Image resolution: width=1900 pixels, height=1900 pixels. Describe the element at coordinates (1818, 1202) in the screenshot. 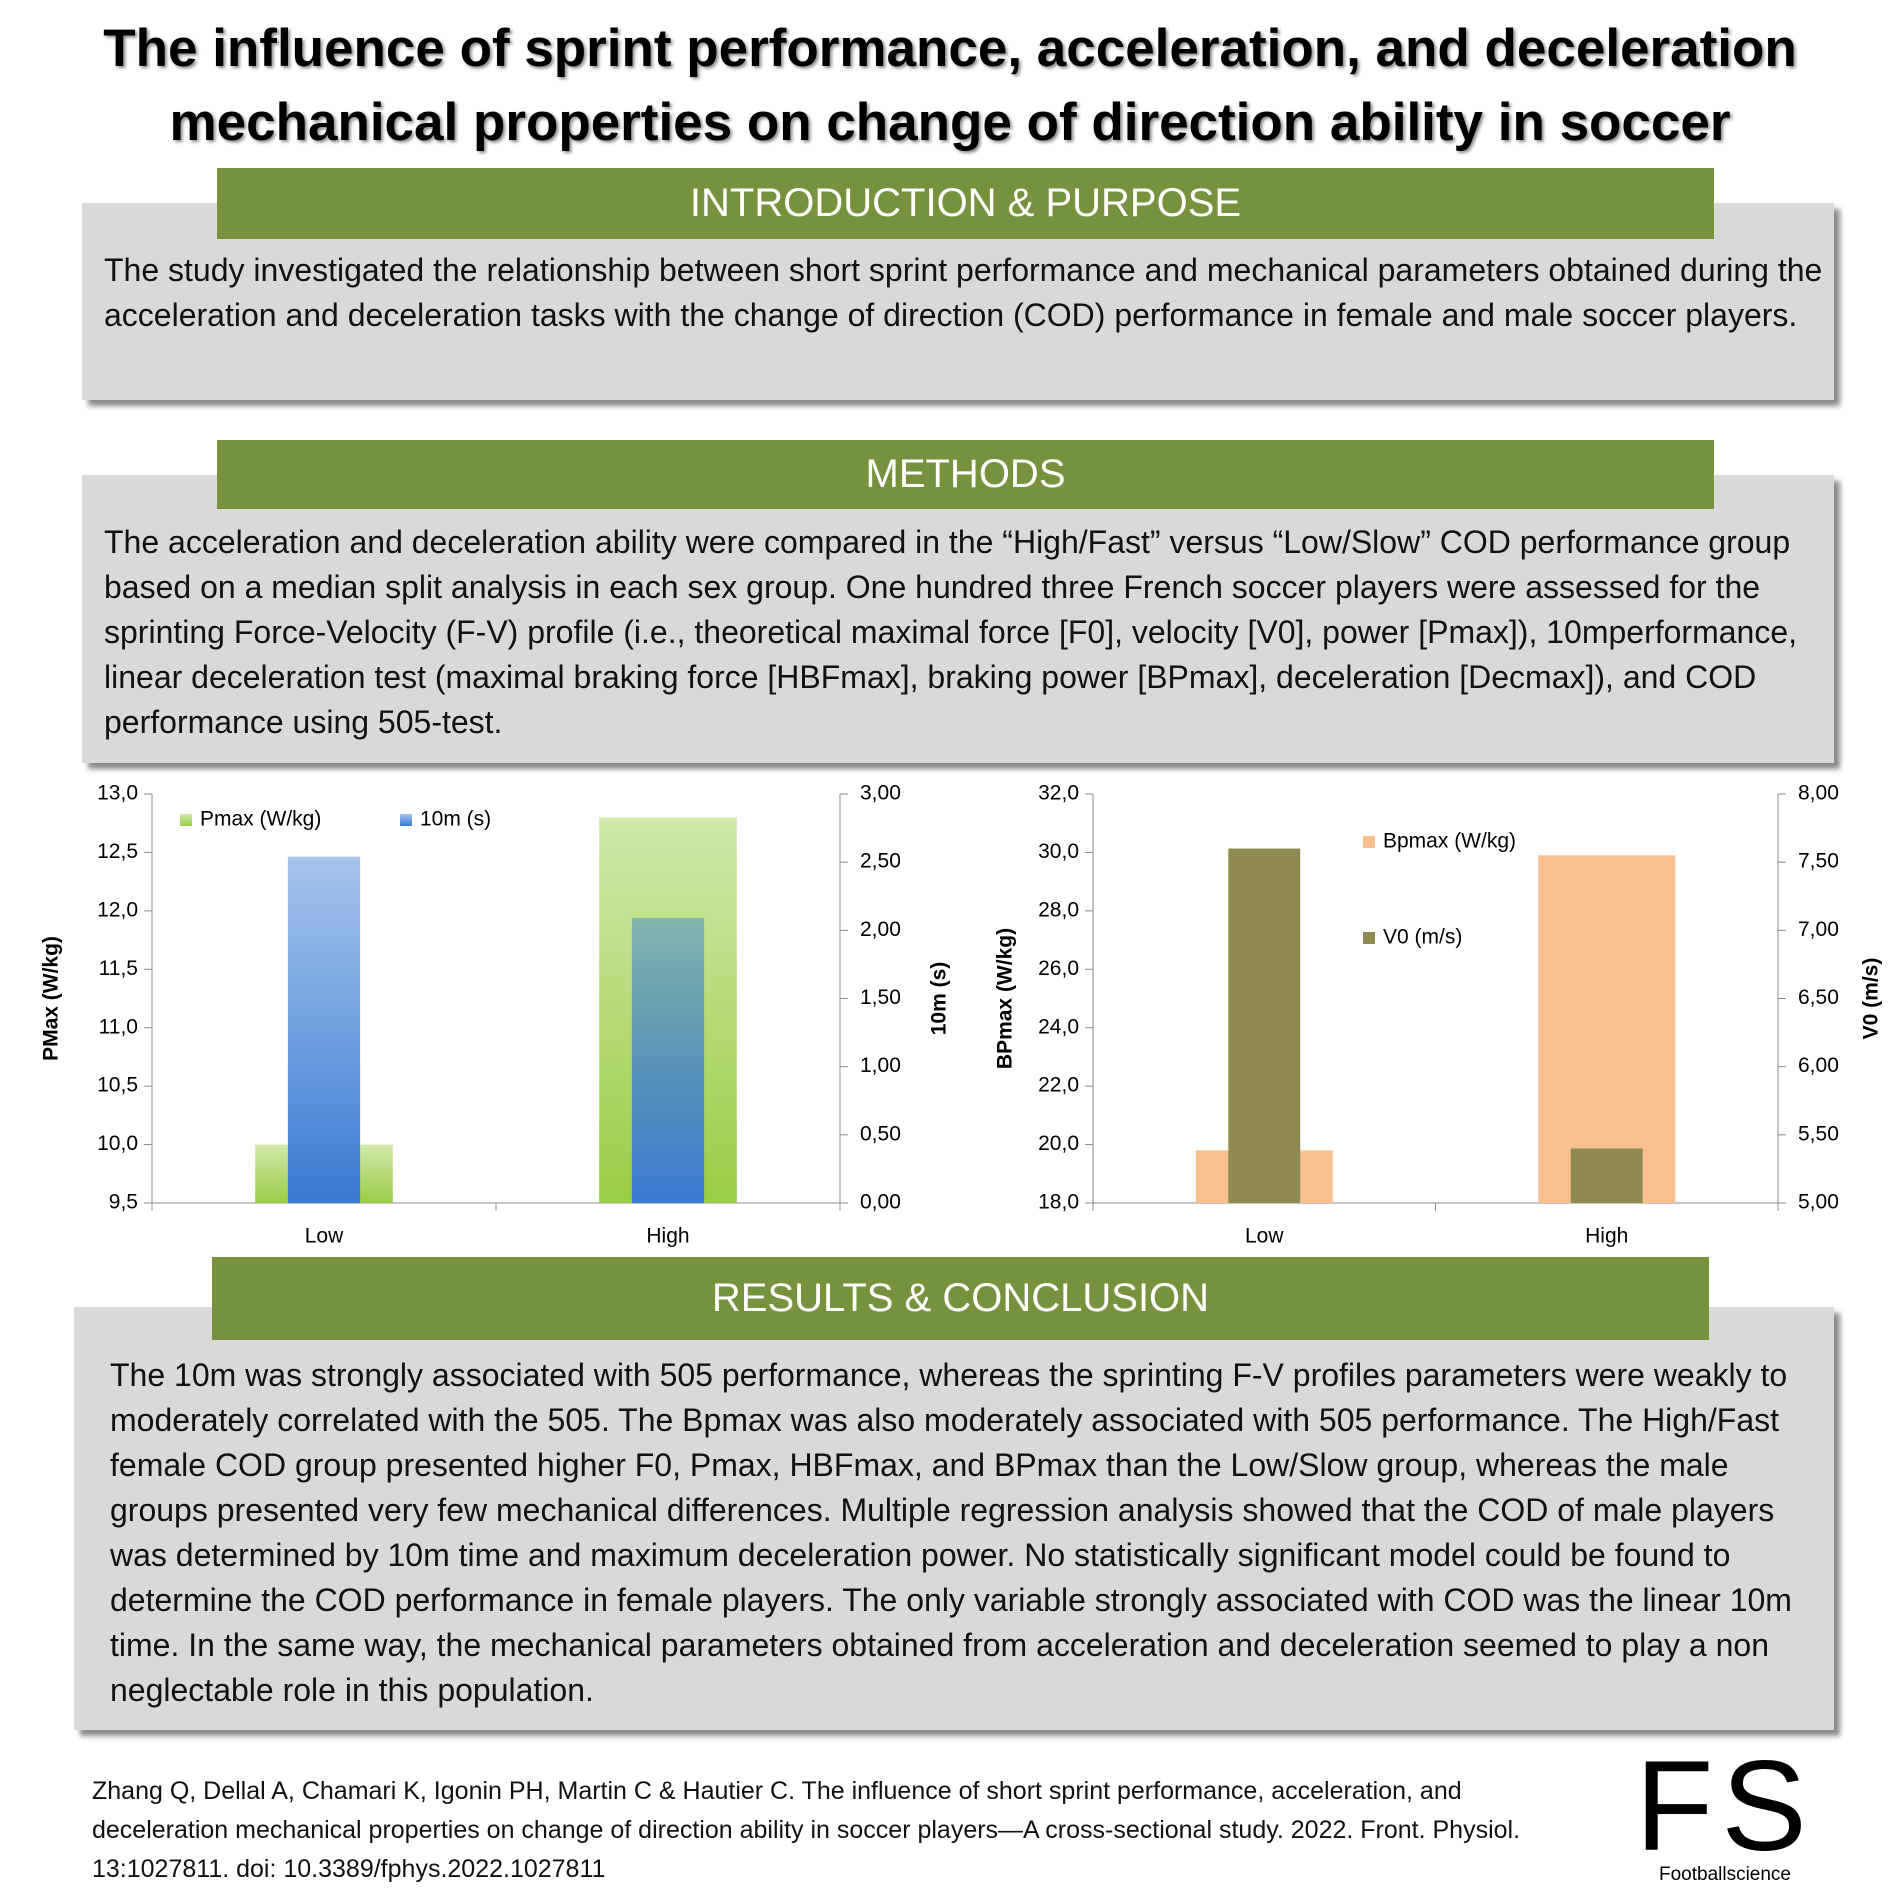

I see `y2-tick-label: 5,00` at that location.